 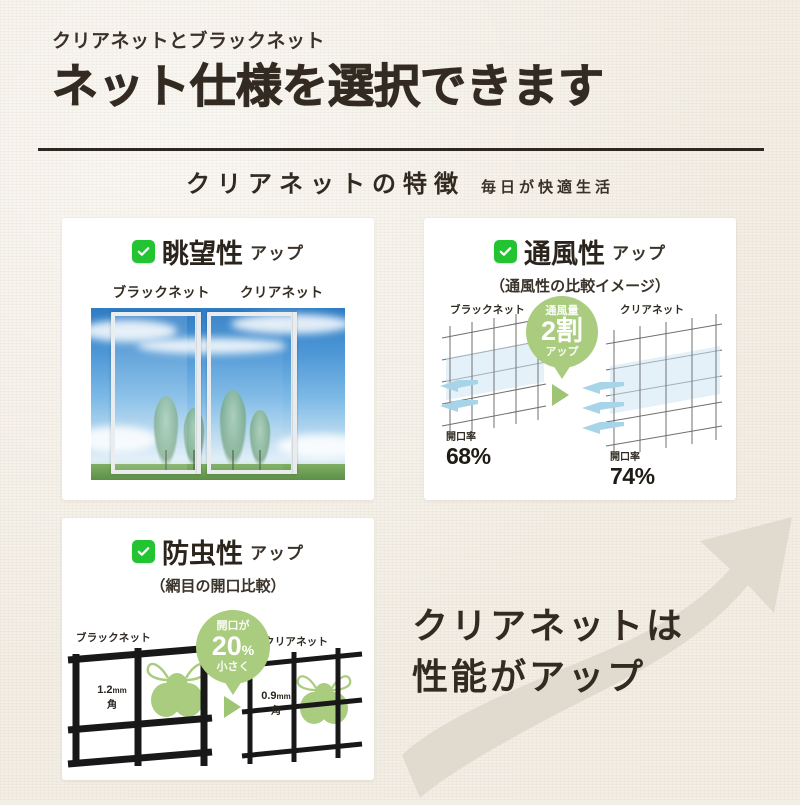 I want to click on right-rate-value: 74%, so click(x=632, y=476).